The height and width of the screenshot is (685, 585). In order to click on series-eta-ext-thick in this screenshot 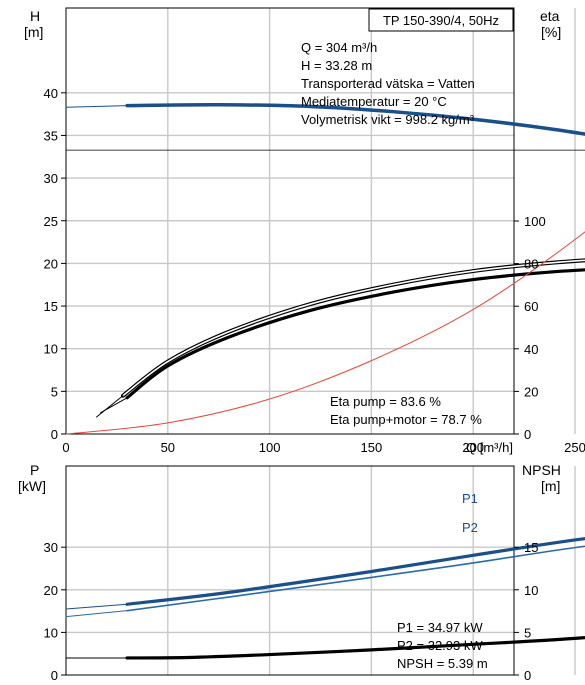, I will do `click(114, 405)`.